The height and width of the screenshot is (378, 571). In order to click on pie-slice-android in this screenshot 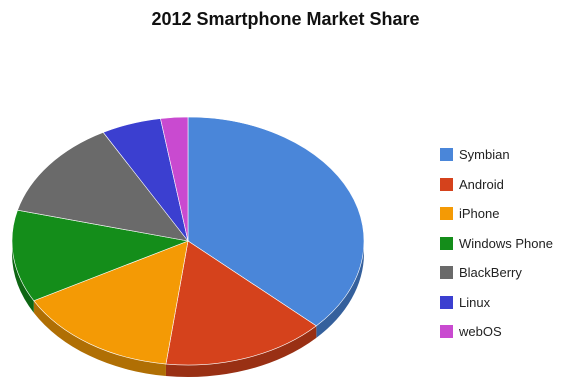, I will do `click(241, 303)`.